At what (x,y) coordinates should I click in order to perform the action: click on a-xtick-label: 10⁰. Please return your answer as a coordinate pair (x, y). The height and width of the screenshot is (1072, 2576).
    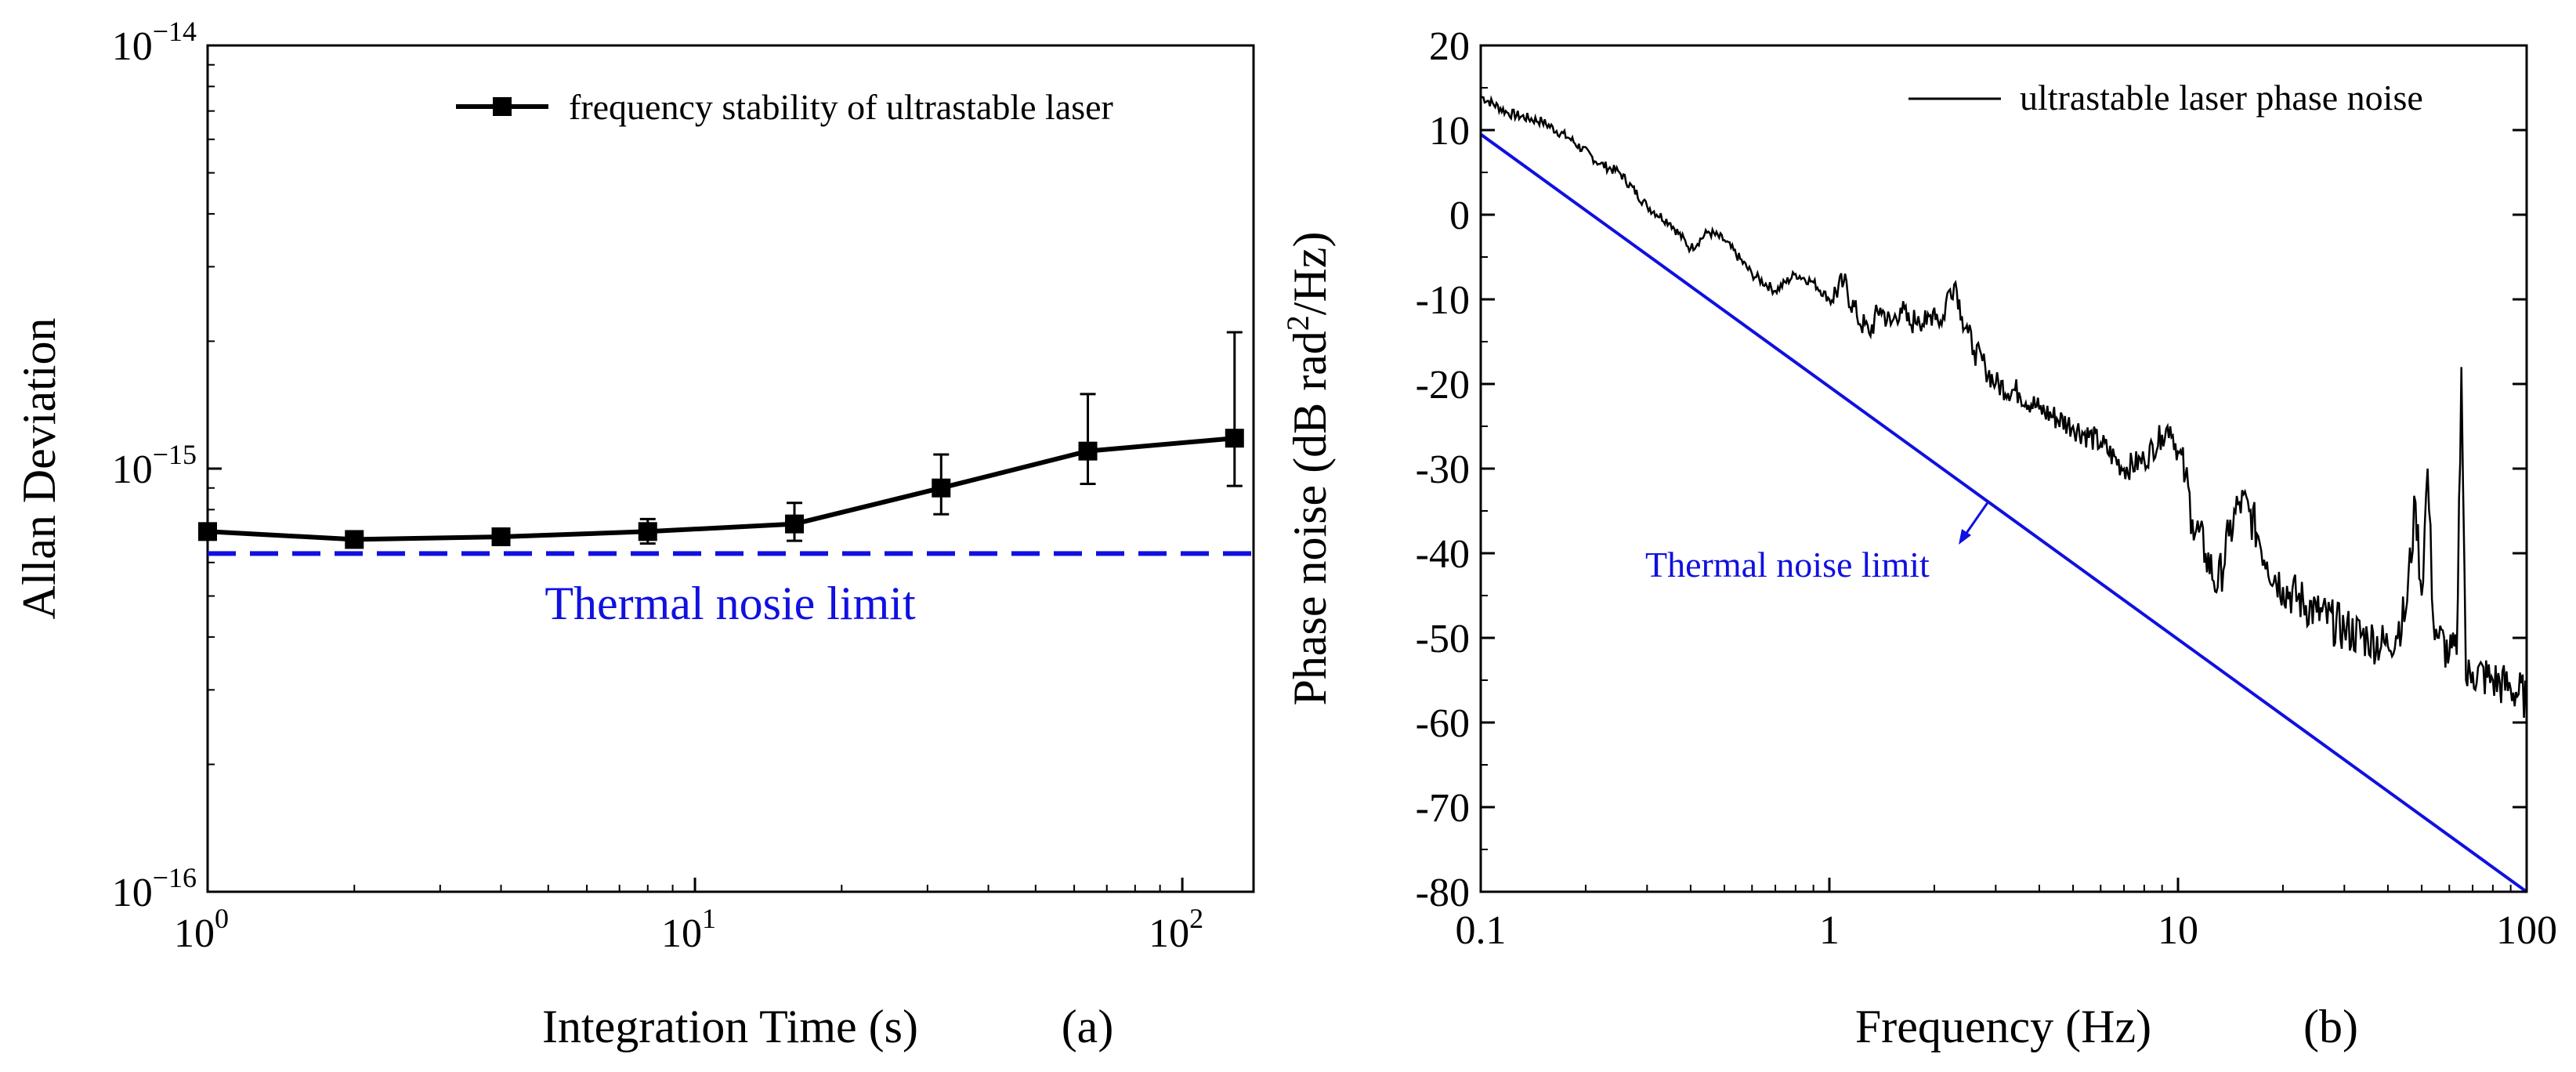
    Looking at the image, I should click on (202, 929).